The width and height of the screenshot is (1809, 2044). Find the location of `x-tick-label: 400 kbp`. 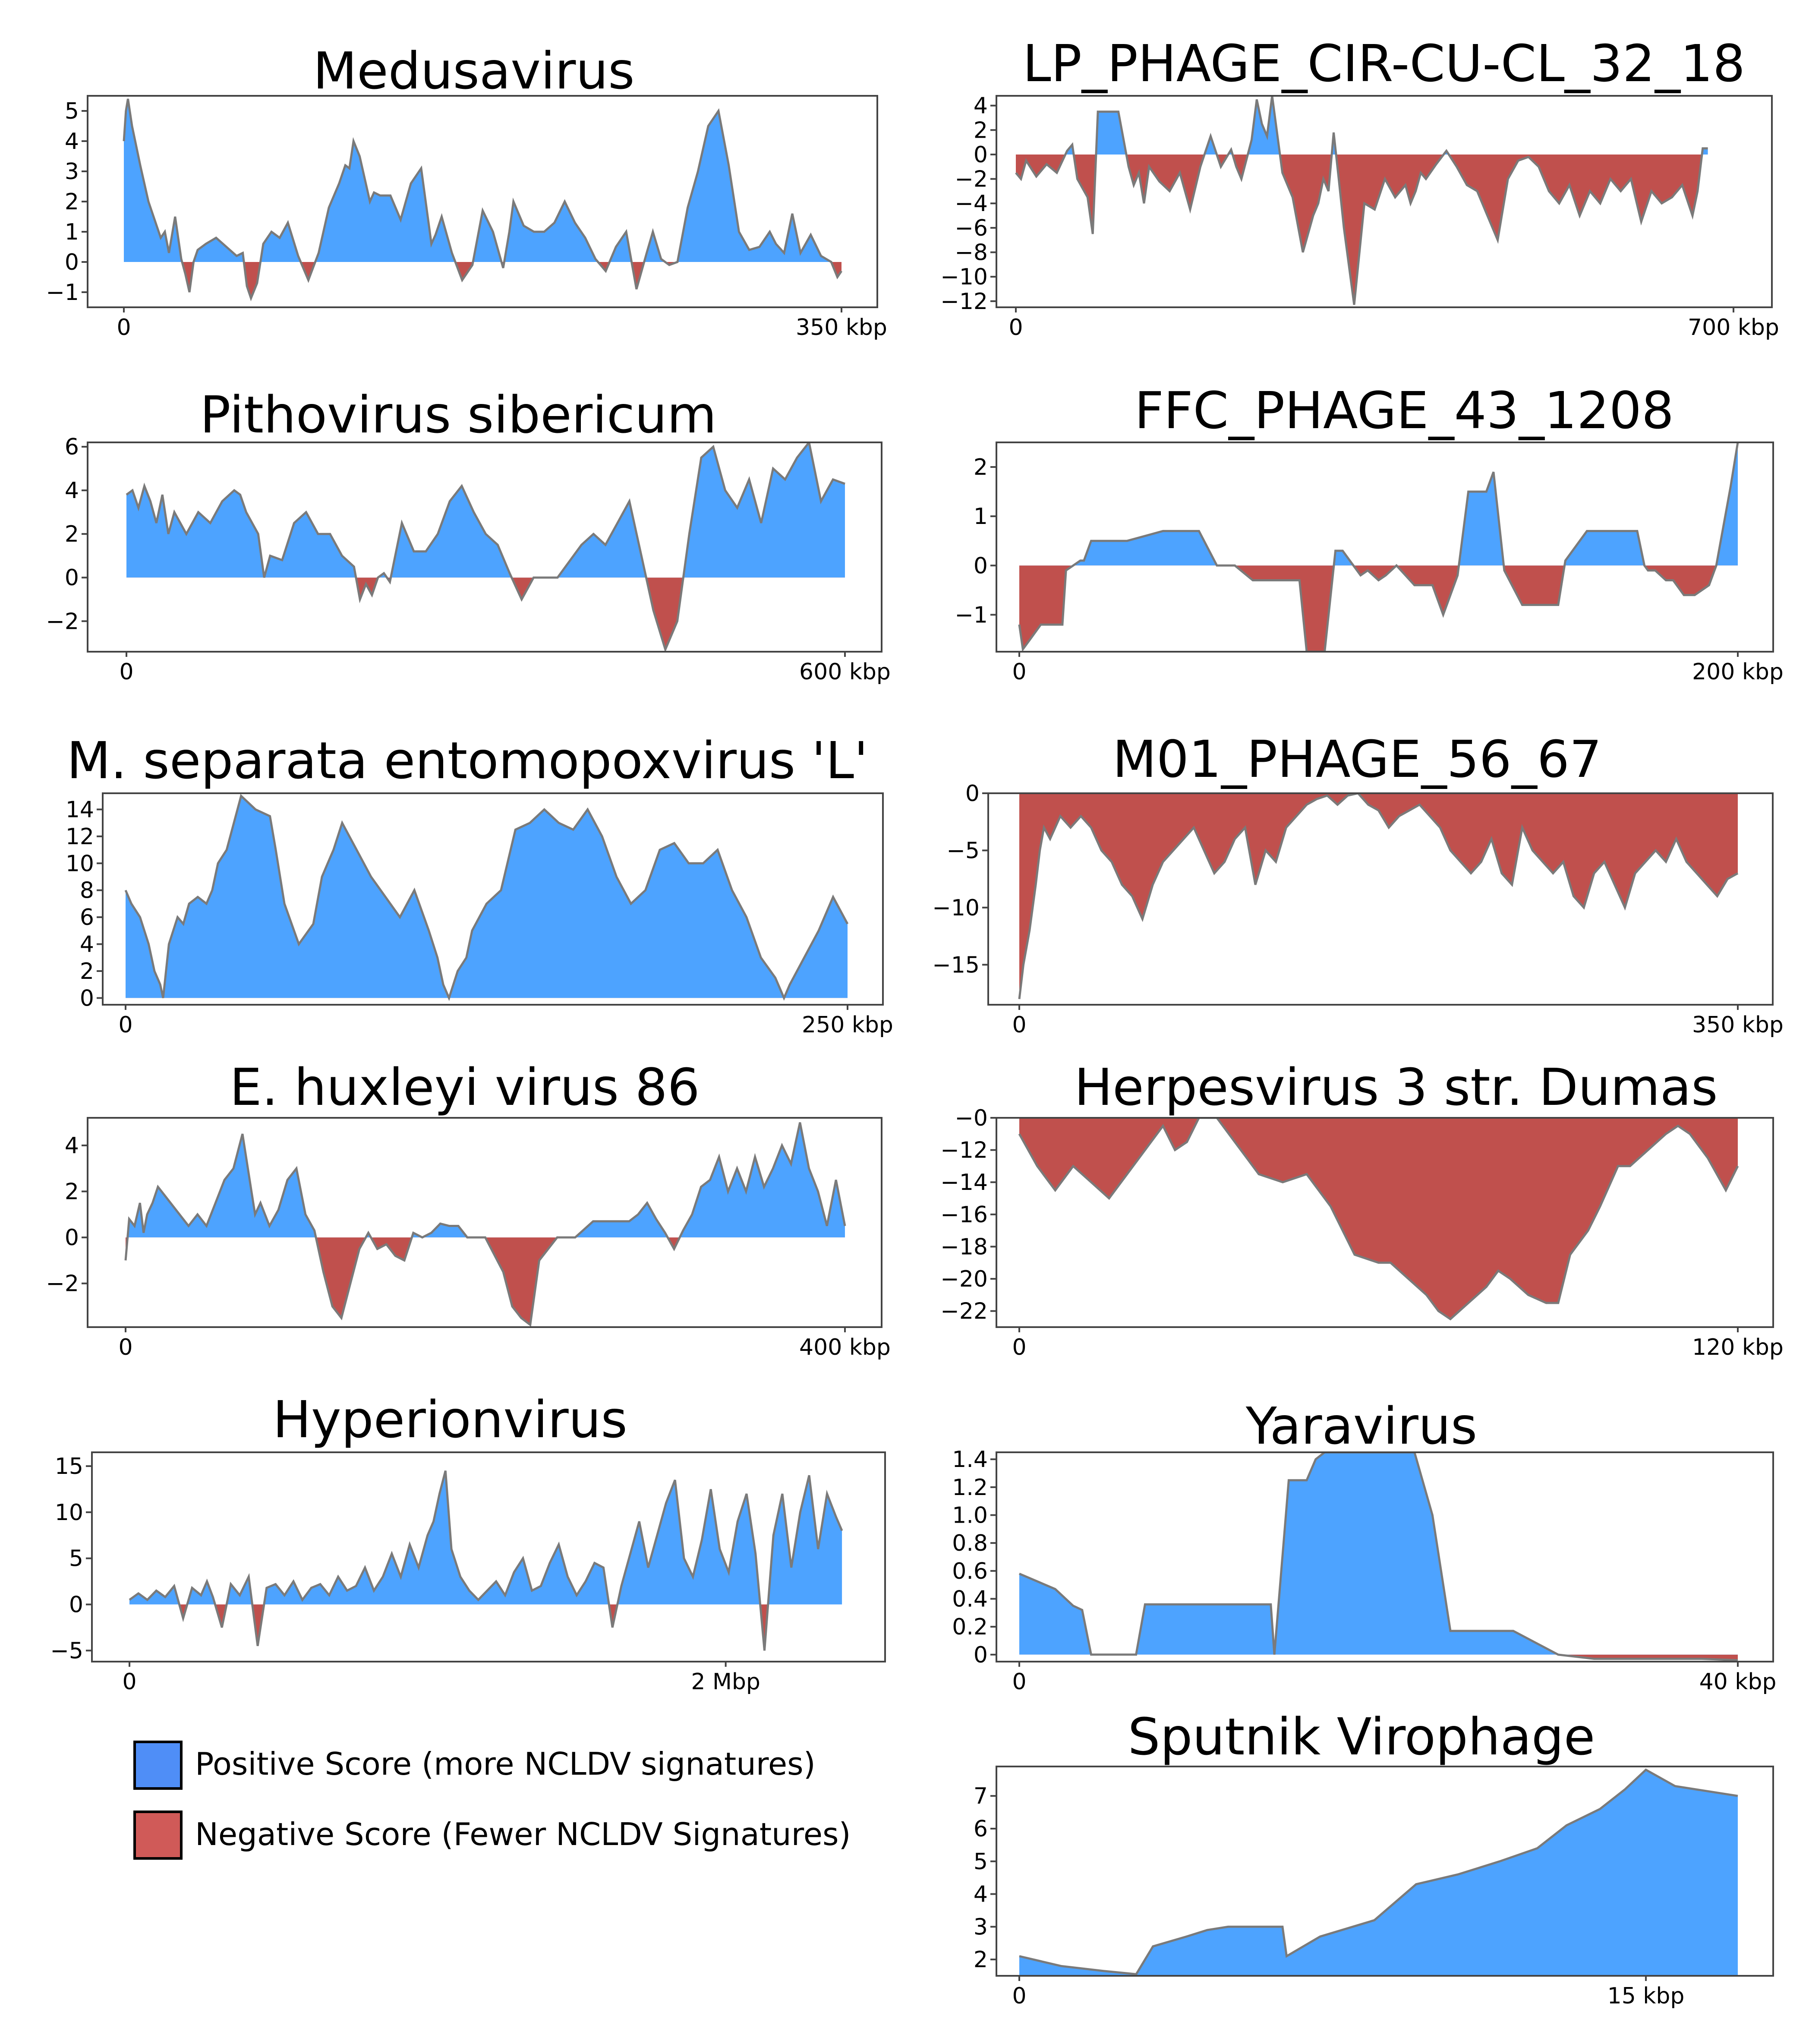

x-tick-label: 400 kbp is located at coordinates (845, 1347).